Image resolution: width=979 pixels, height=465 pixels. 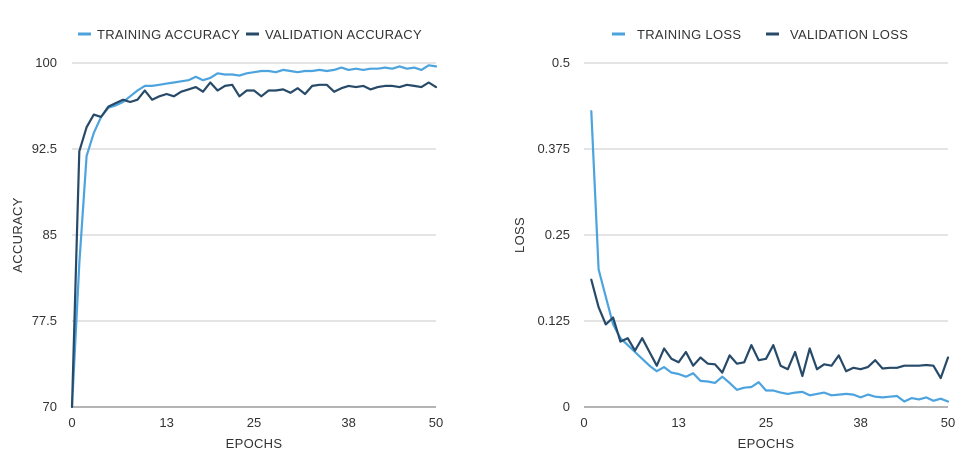 I want to click on y-tick-label: 0.125, so click(x=553, y=320).